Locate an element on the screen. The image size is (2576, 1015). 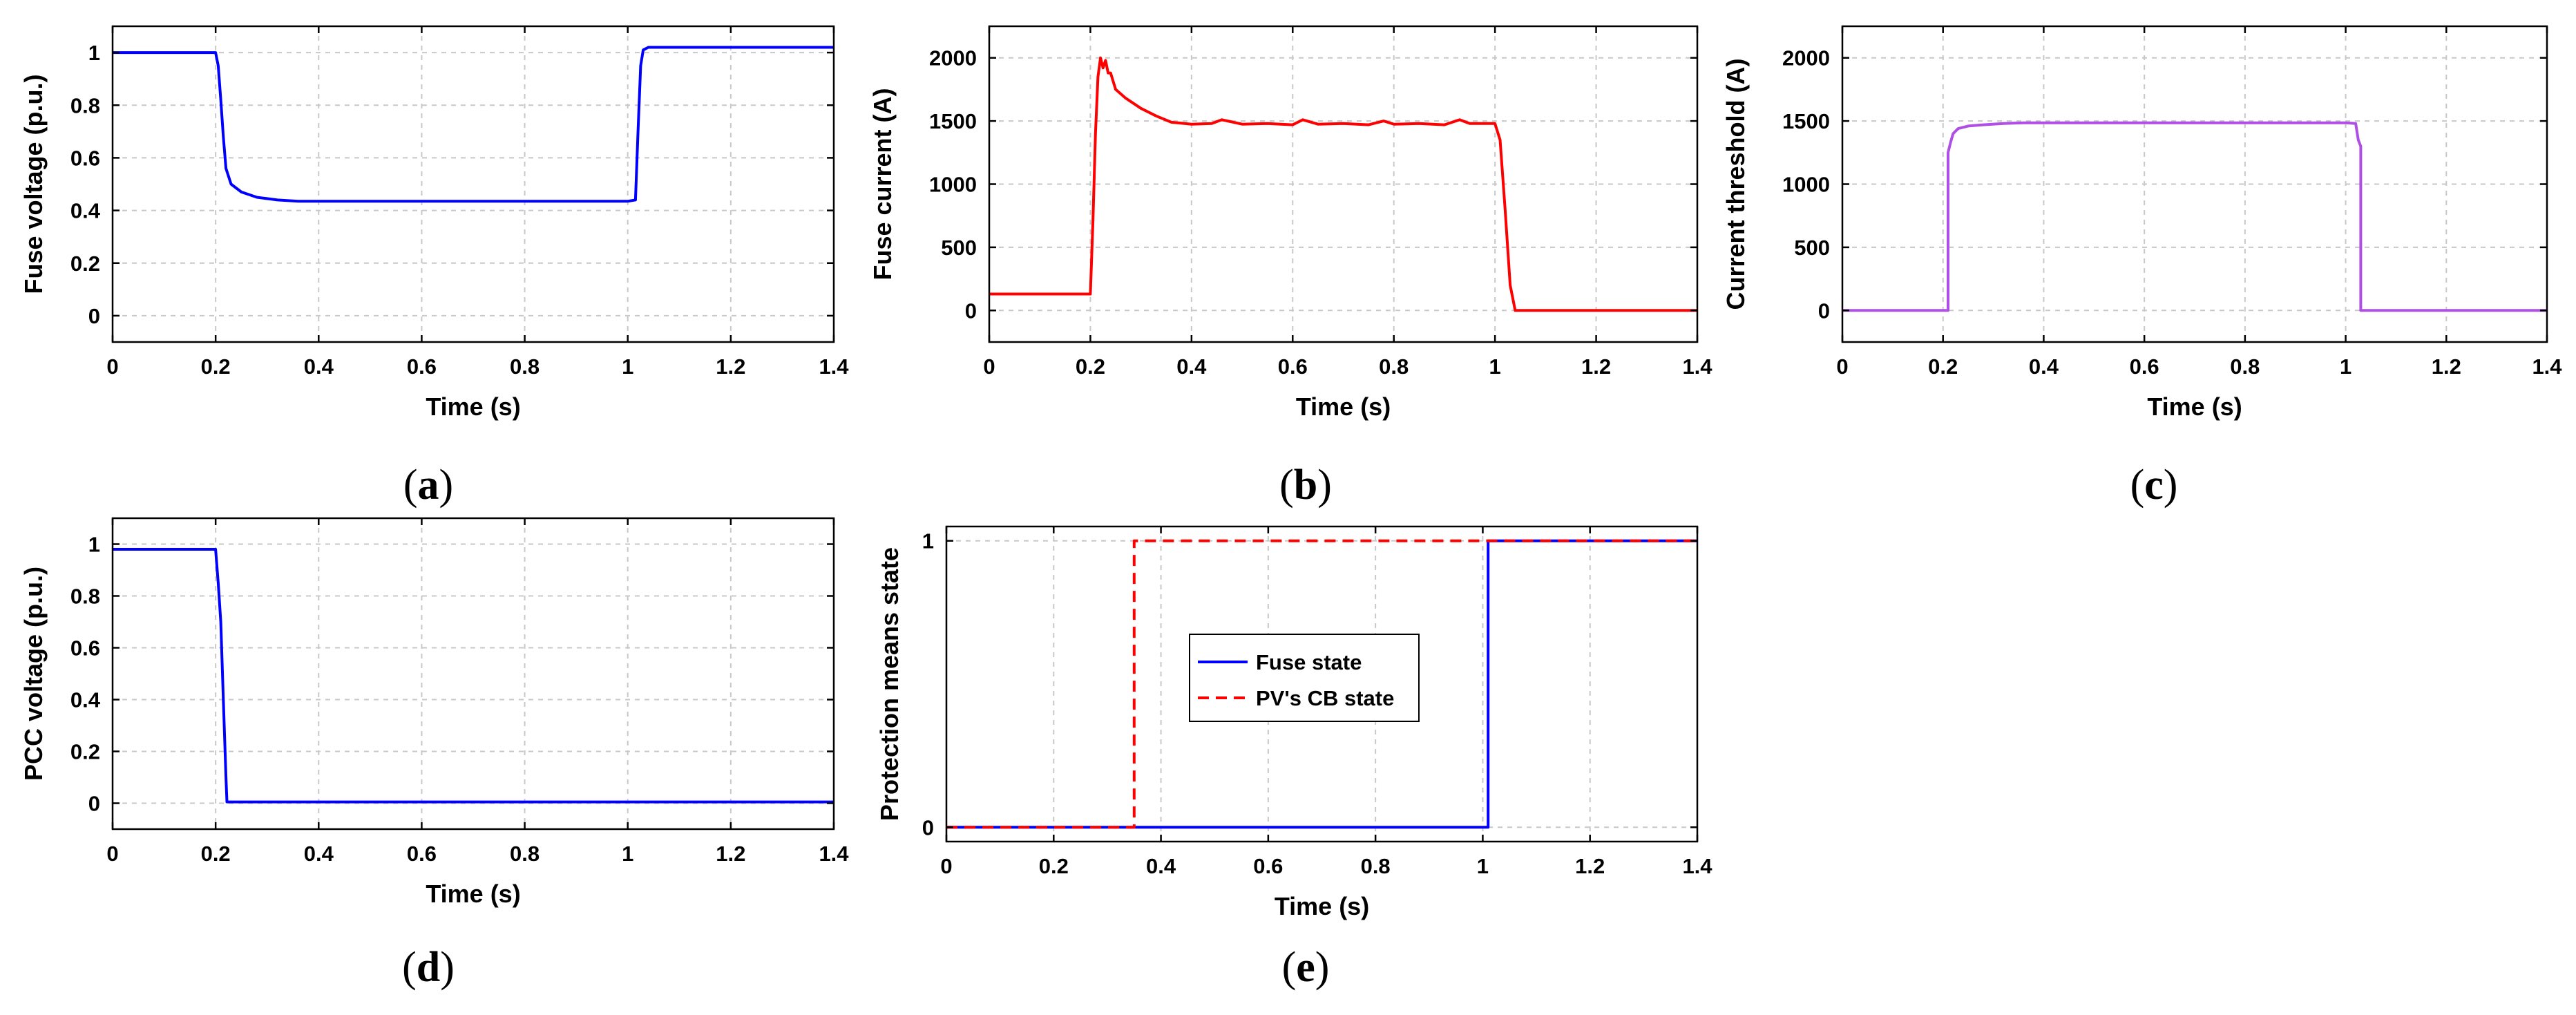
legend-entry: Fuse state is located at coordinates (1309, 662).